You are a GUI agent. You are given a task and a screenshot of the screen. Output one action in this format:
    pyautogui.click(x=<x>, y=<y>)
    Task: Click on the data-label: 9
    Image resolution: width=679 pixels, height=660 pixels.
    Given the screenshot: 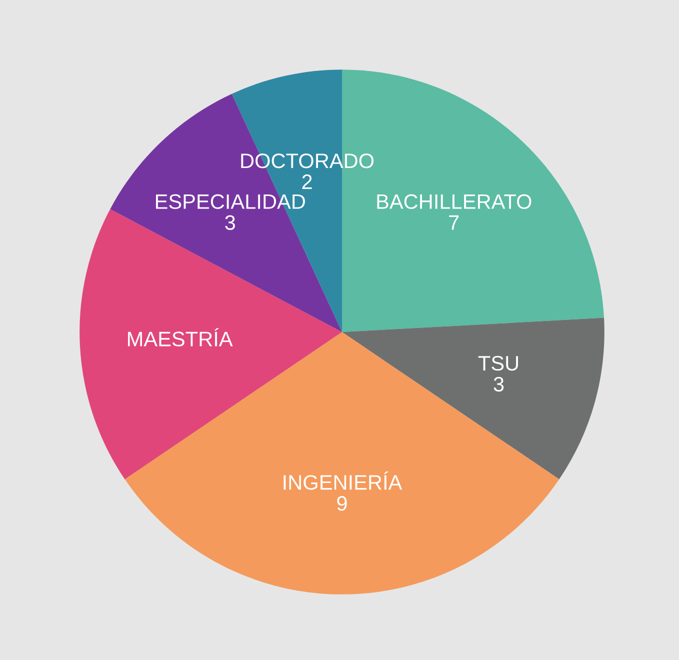 What is the action you would take?
    pyautogui.click(x=342, y=503)
    